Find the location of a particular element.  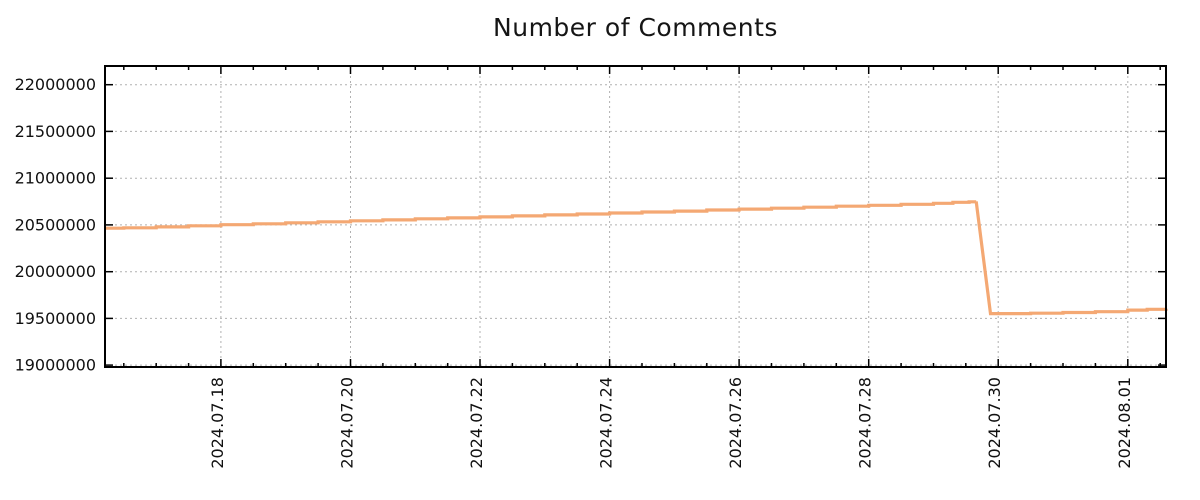

y-tick-label: 19000000 is located at coordinates (55, 365).